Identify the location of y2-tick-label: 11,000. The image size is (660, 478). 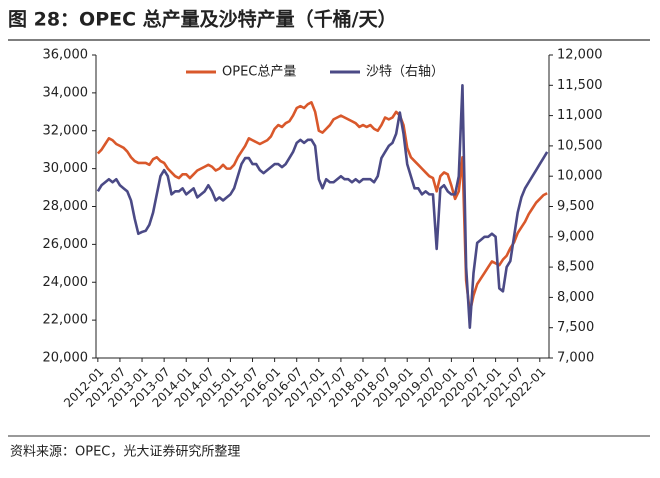
(580, 115).